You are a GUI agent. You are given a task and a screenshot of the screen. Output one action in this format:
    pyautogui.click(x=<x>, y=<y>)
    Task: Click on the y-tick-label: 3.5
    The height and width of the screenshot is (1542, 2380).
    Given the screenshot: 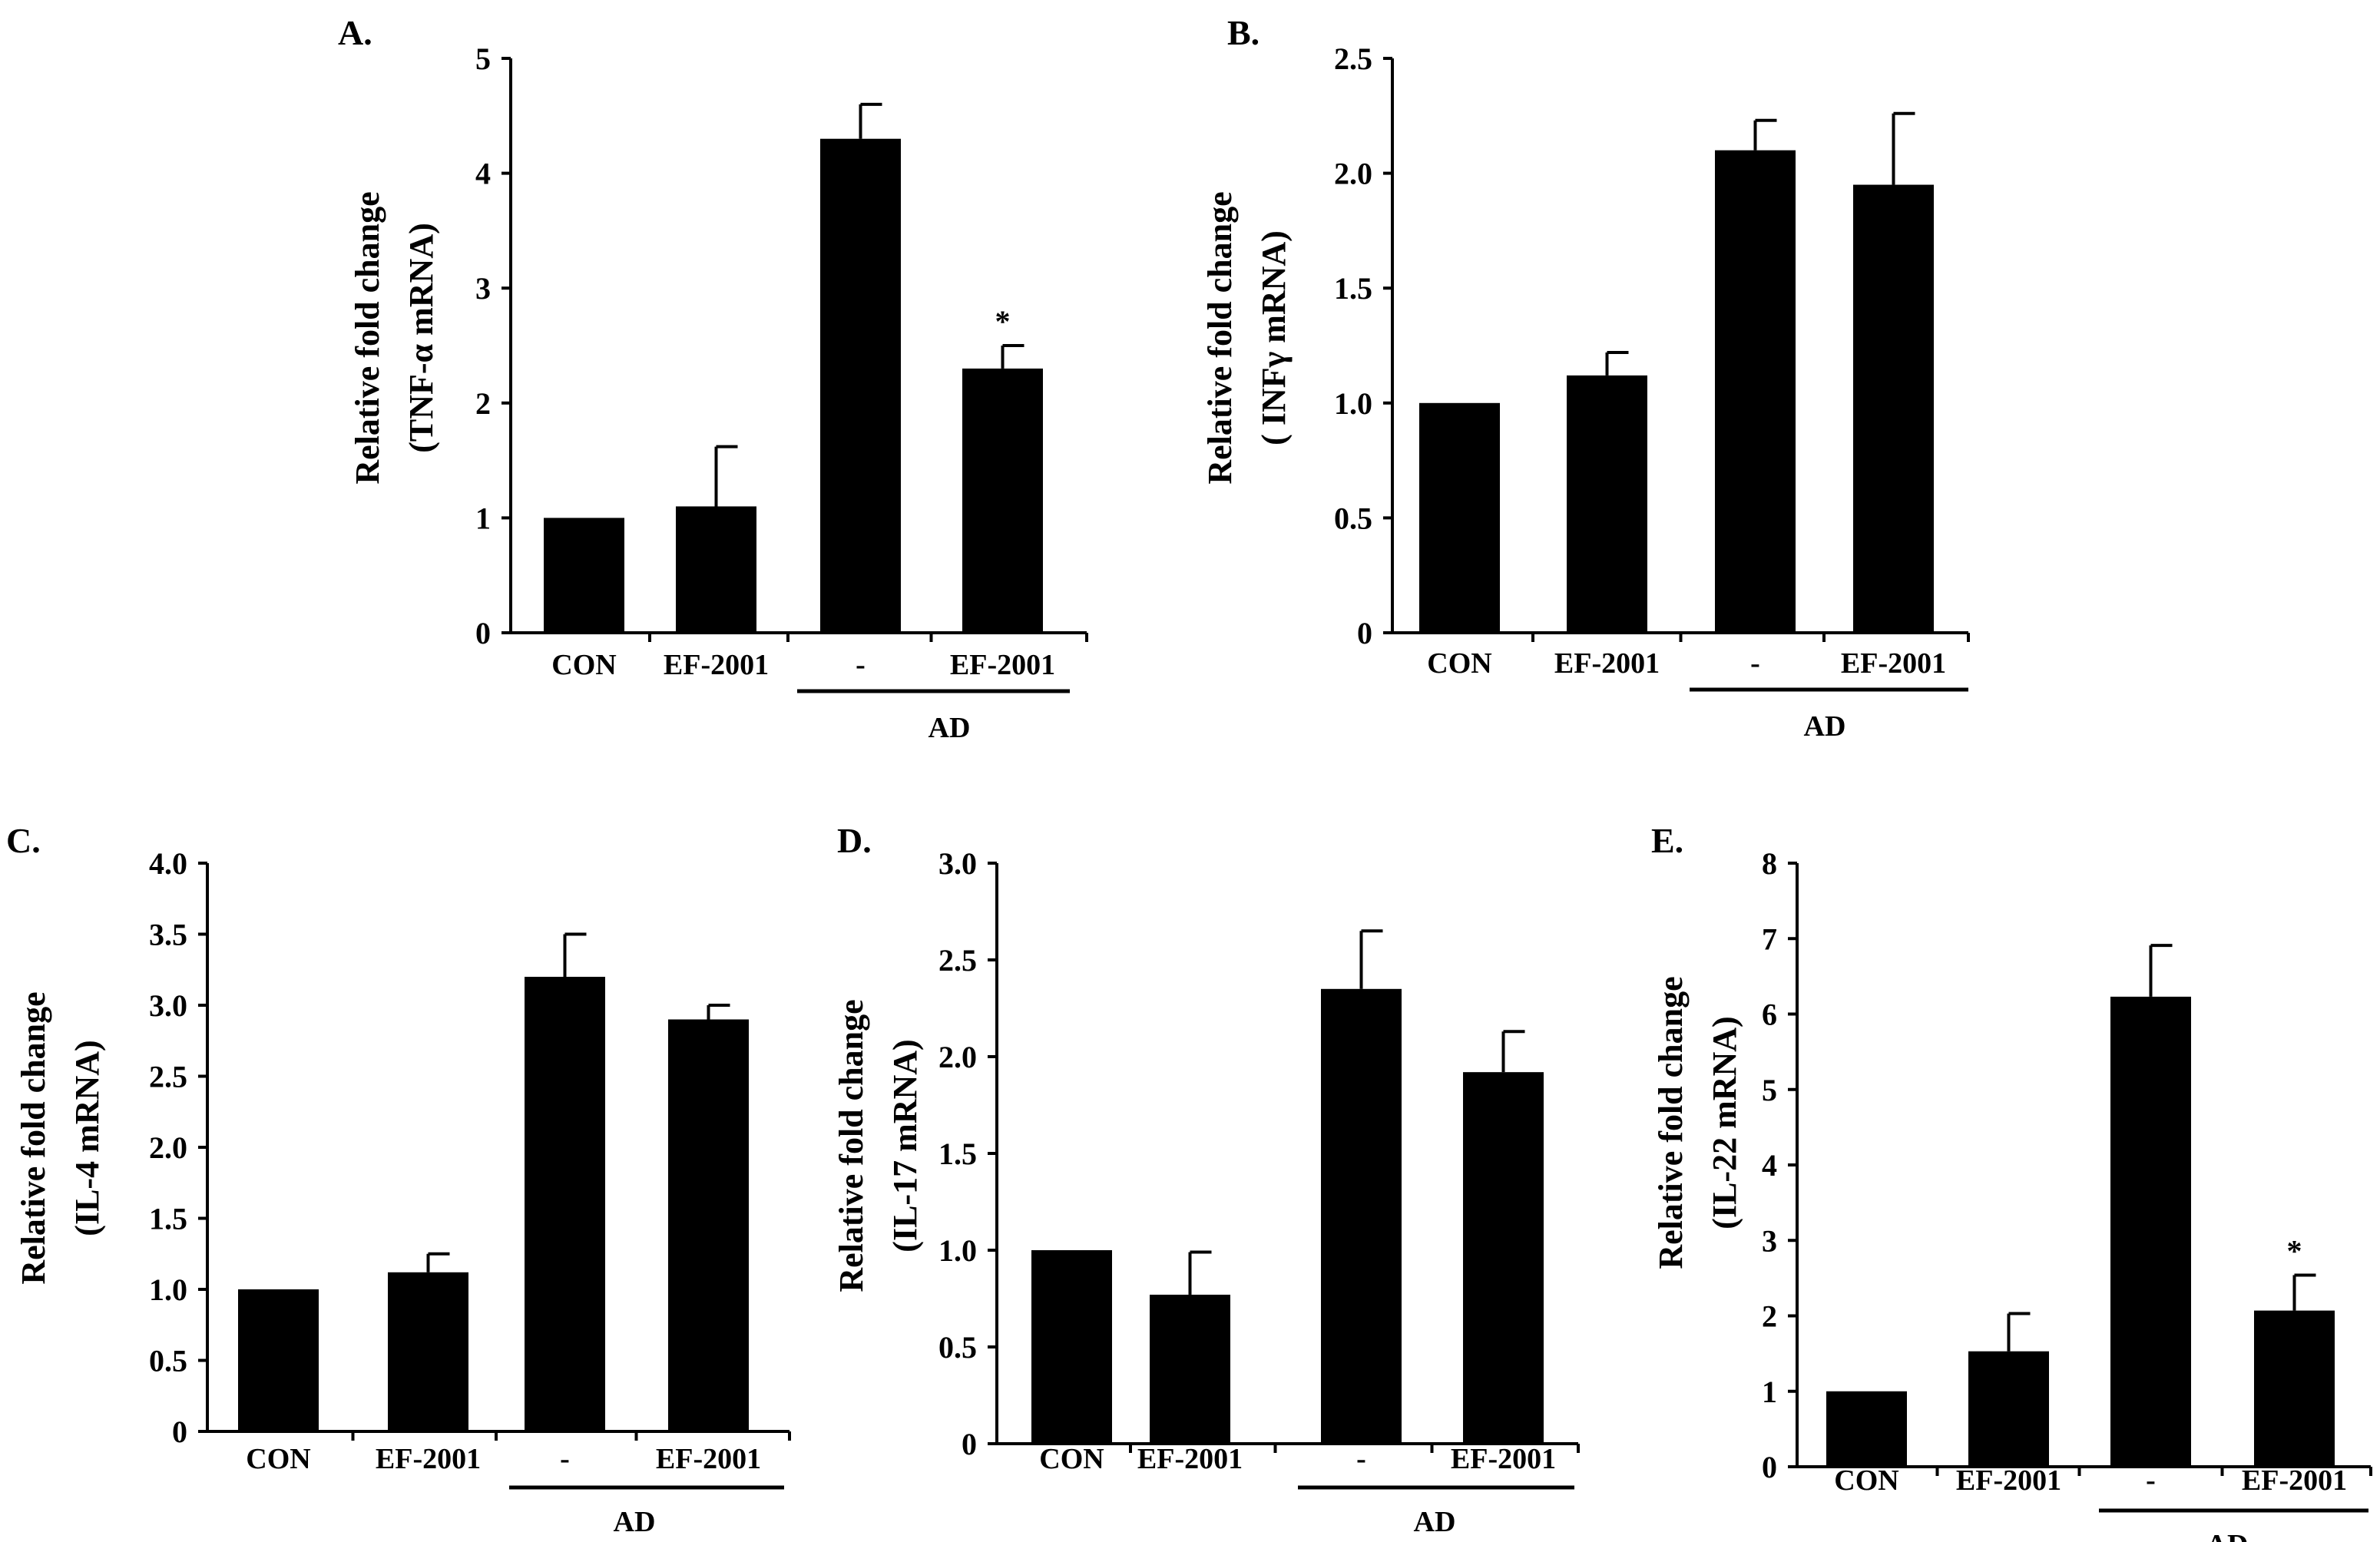 What is the action you would take?
    pyautogui.click(x=168, y=935)
    